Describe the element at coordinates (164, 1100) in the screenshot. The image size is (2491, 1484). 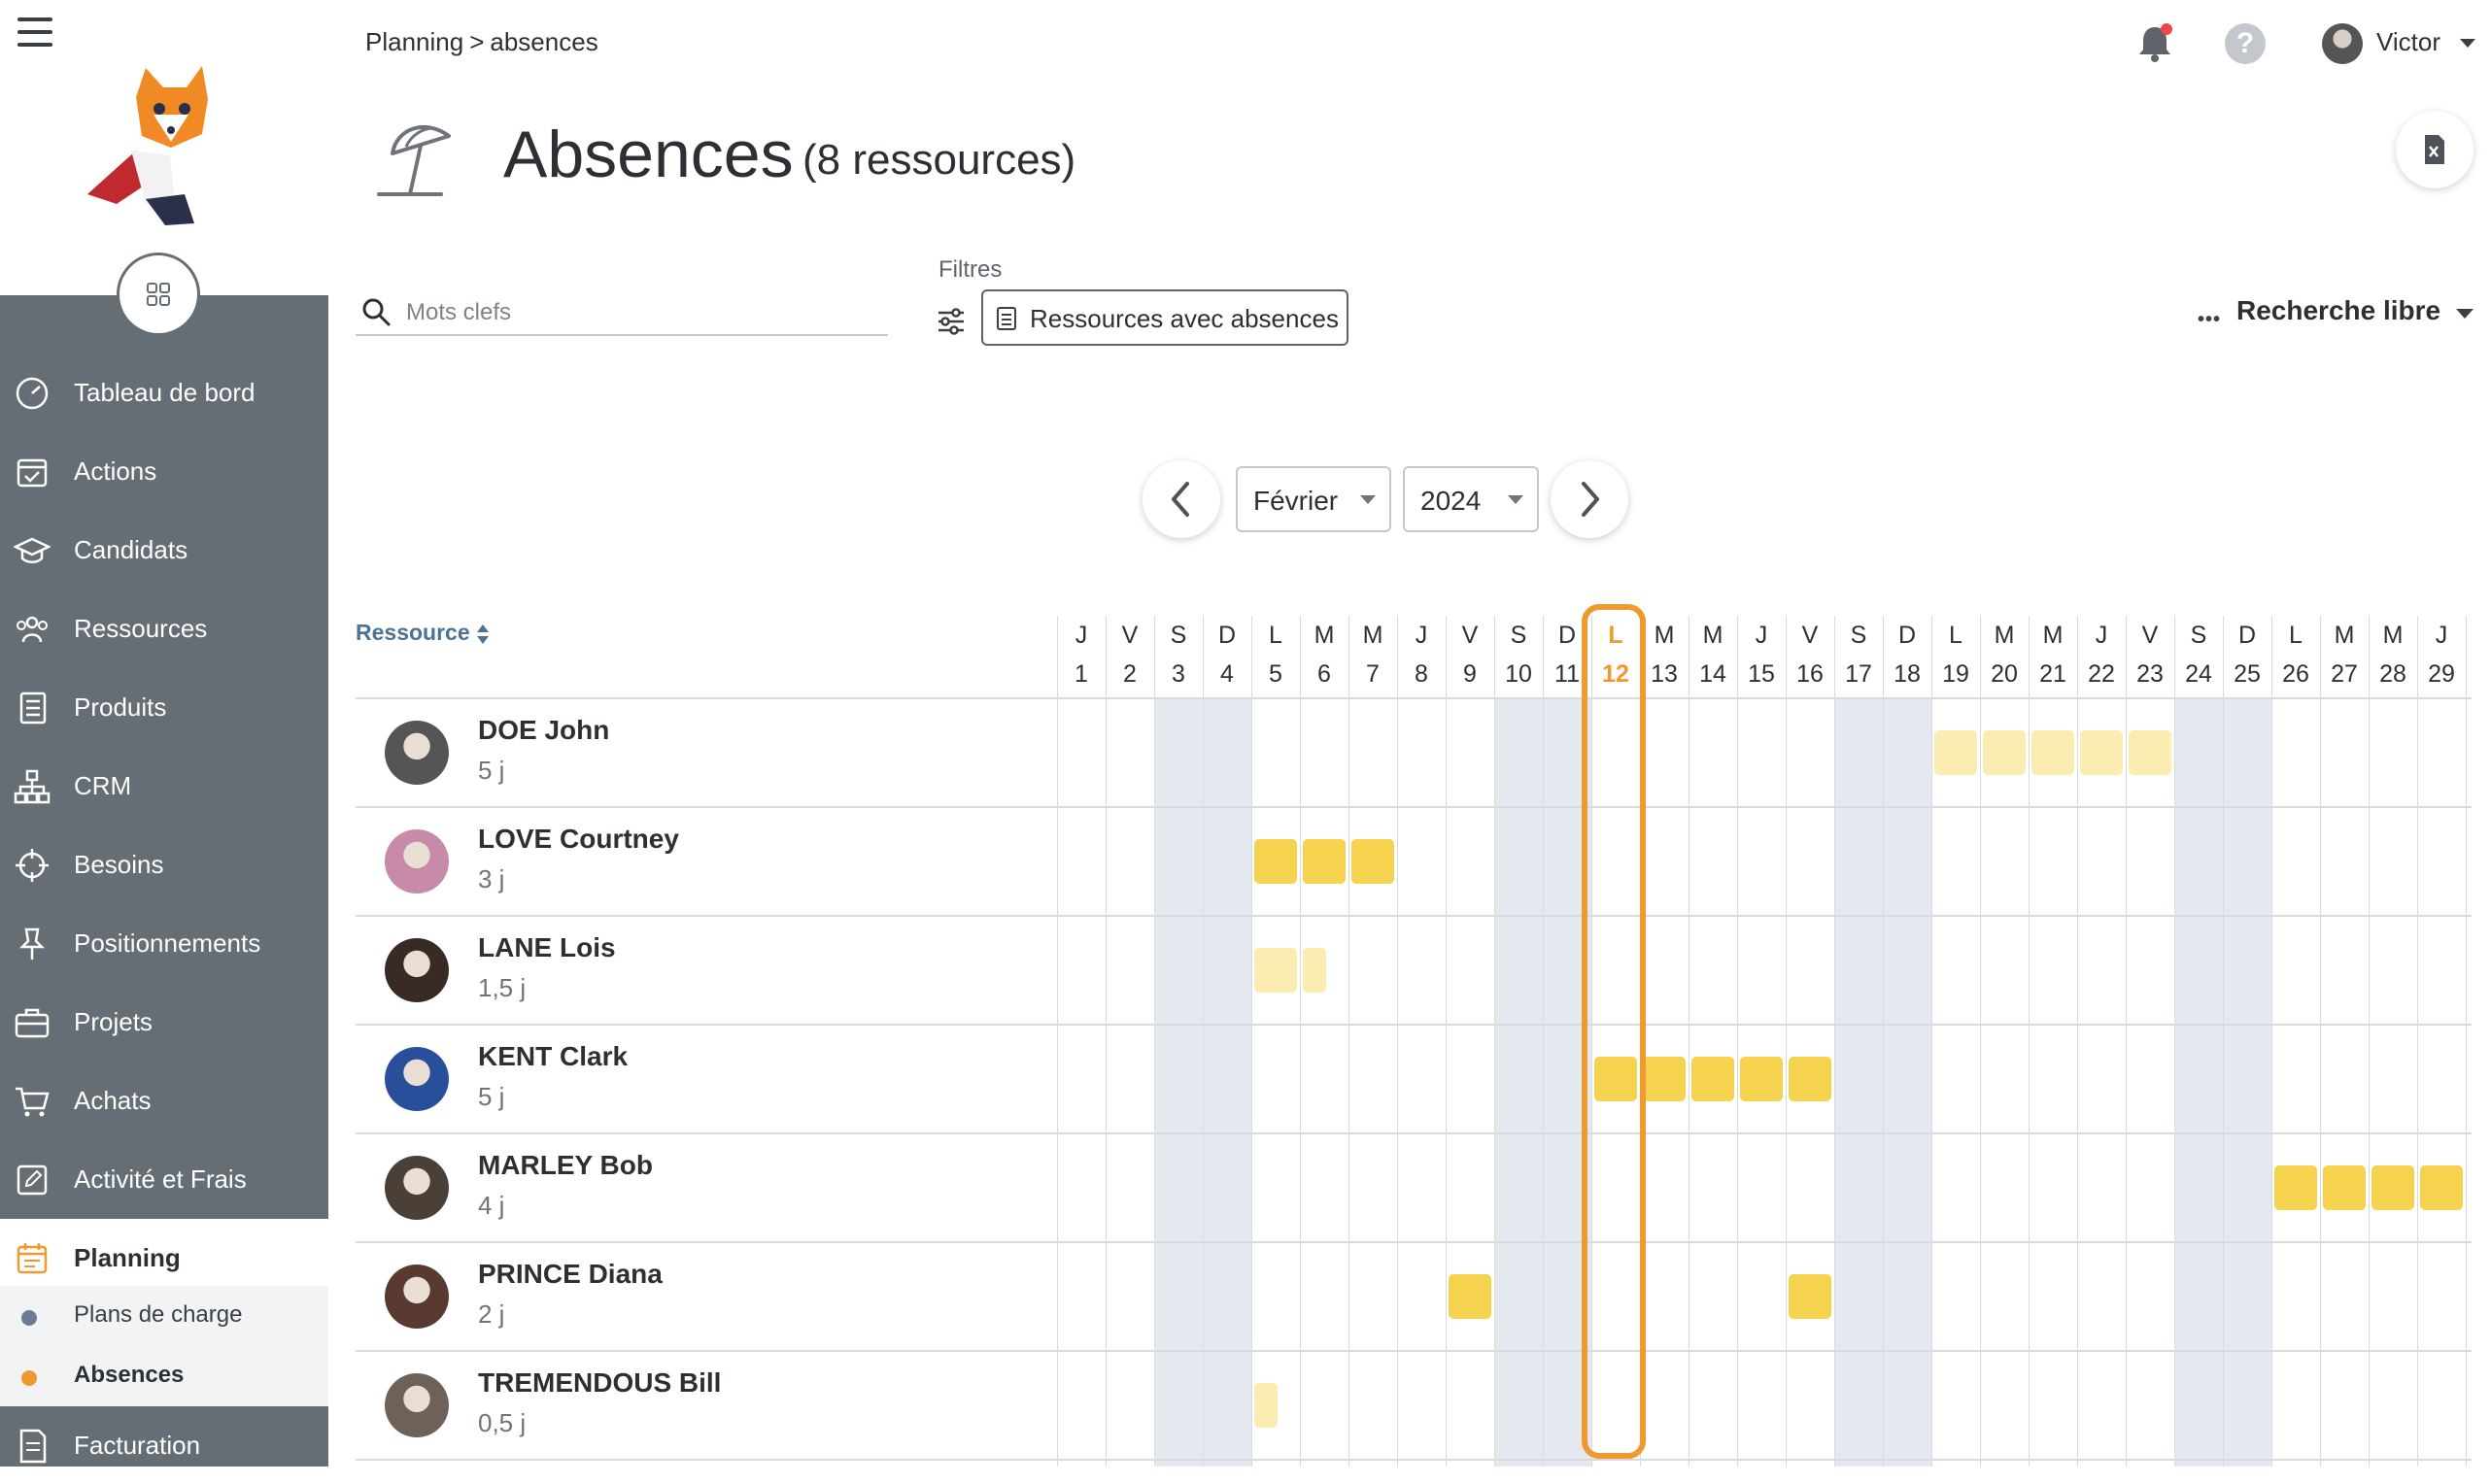
I see `sidebar-item-achats: Achats` at that location.